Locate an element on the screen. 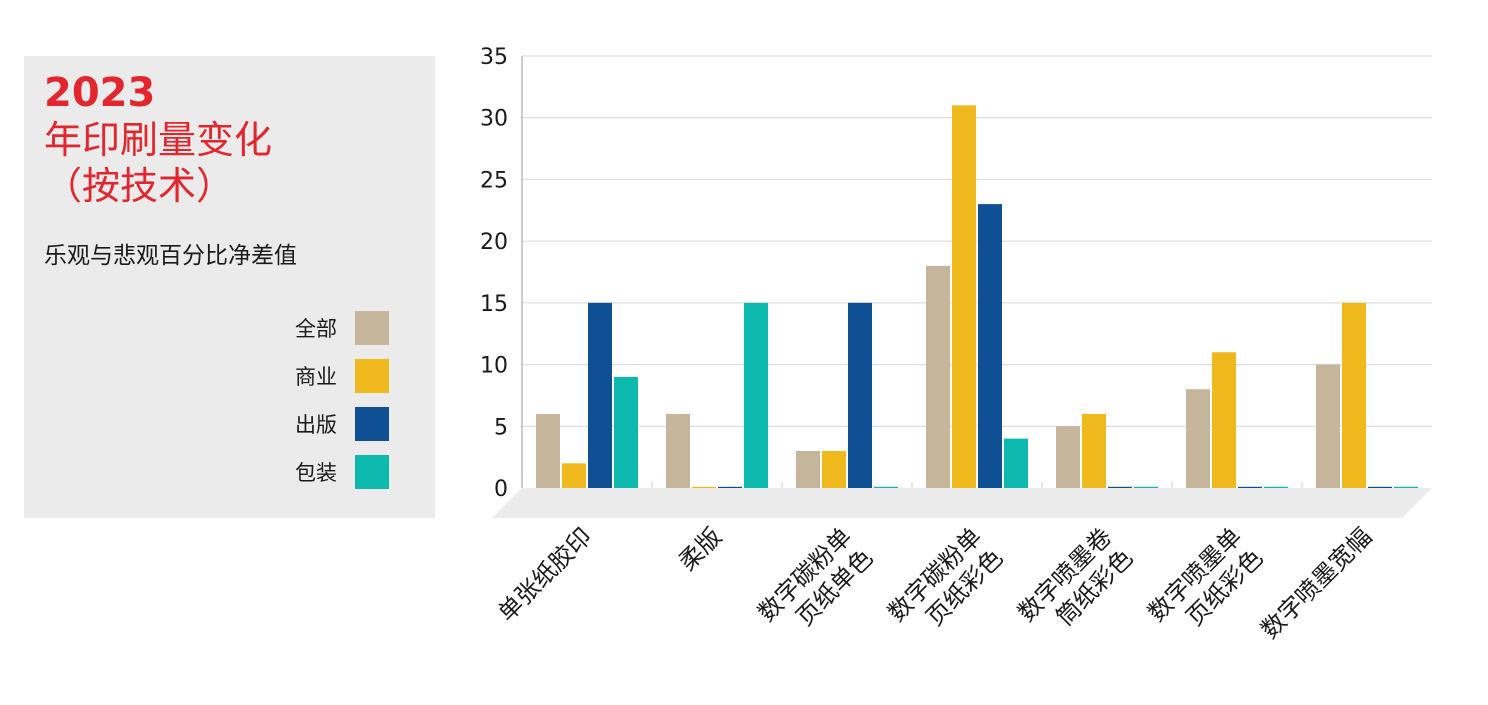  y-tick-label: 35 is located at coordinates (494, 57).